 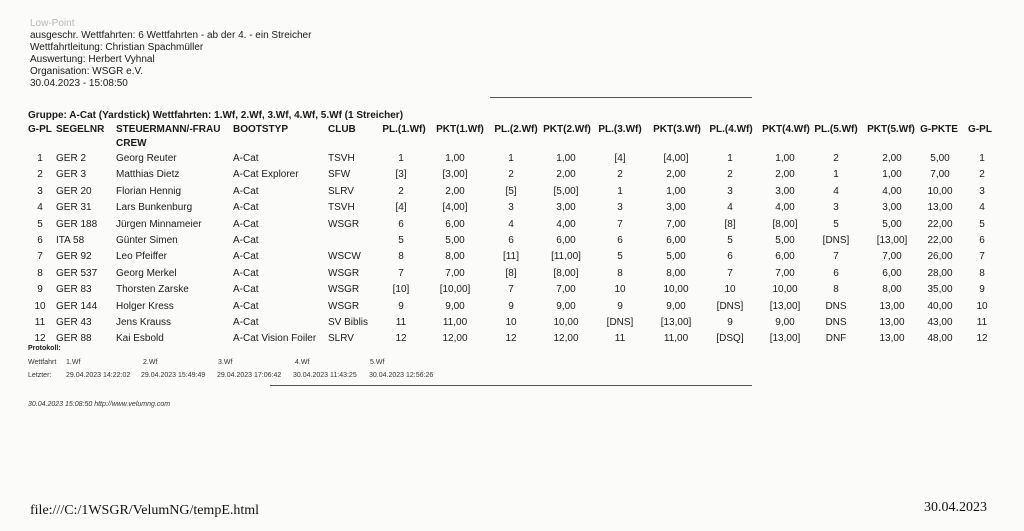 What do you see at coordinates (892, 158) in the screenshot?
I see `pkt-5: 2,00` at bounding box center [892, 158].